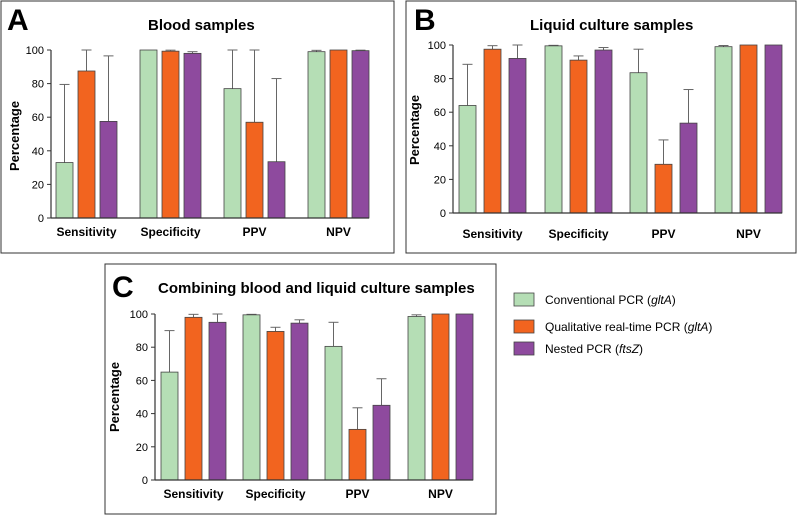 This screenshot has height=517, width=797. Describe the element at coordinates (148, 134) in the screenshot. I see `panel-a-bar-conventional-specificity` at that location.